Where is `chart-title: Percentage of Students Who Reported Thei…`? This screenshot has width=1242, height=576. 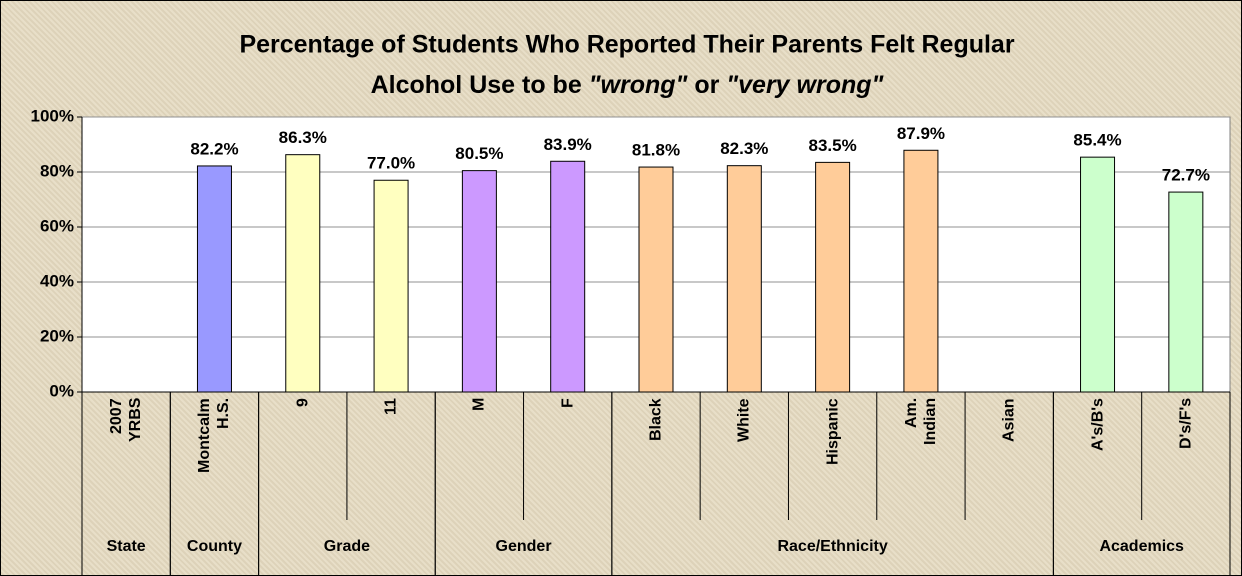 chart-title: Percentage of Students Who Reported Thei… is located at coordinates (626, 45).